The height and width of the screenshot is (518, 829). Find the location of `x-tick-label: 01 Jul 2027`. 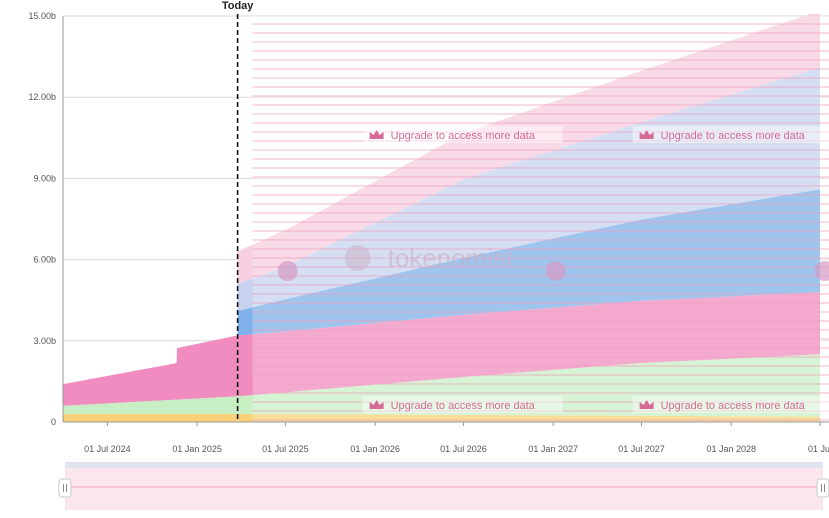

x-tick-label: 01 Jul 2027 is located at coordinates (641, 449).